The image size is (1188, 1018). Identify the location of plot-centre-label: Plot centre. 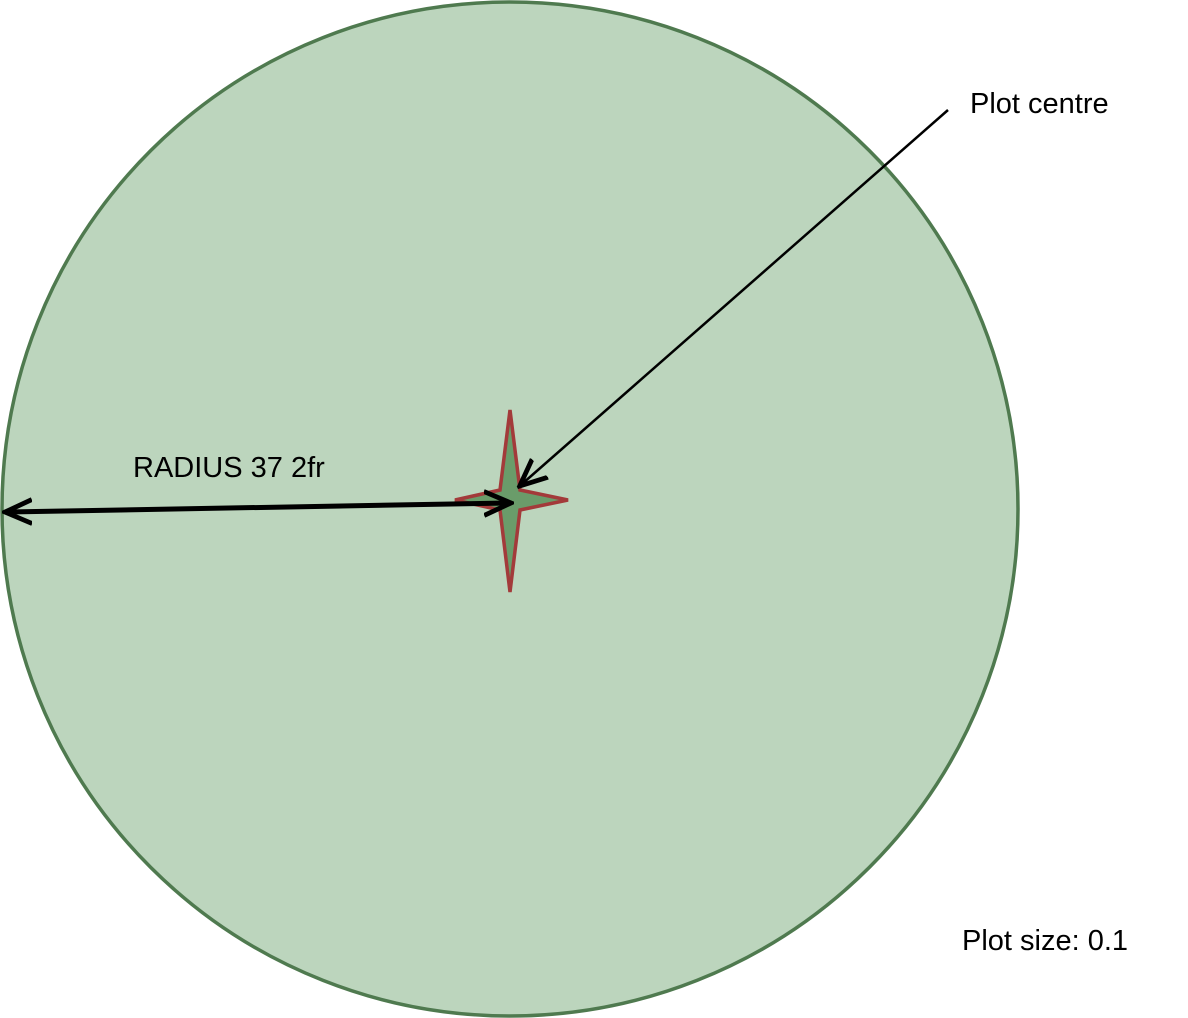
(1039, 104).